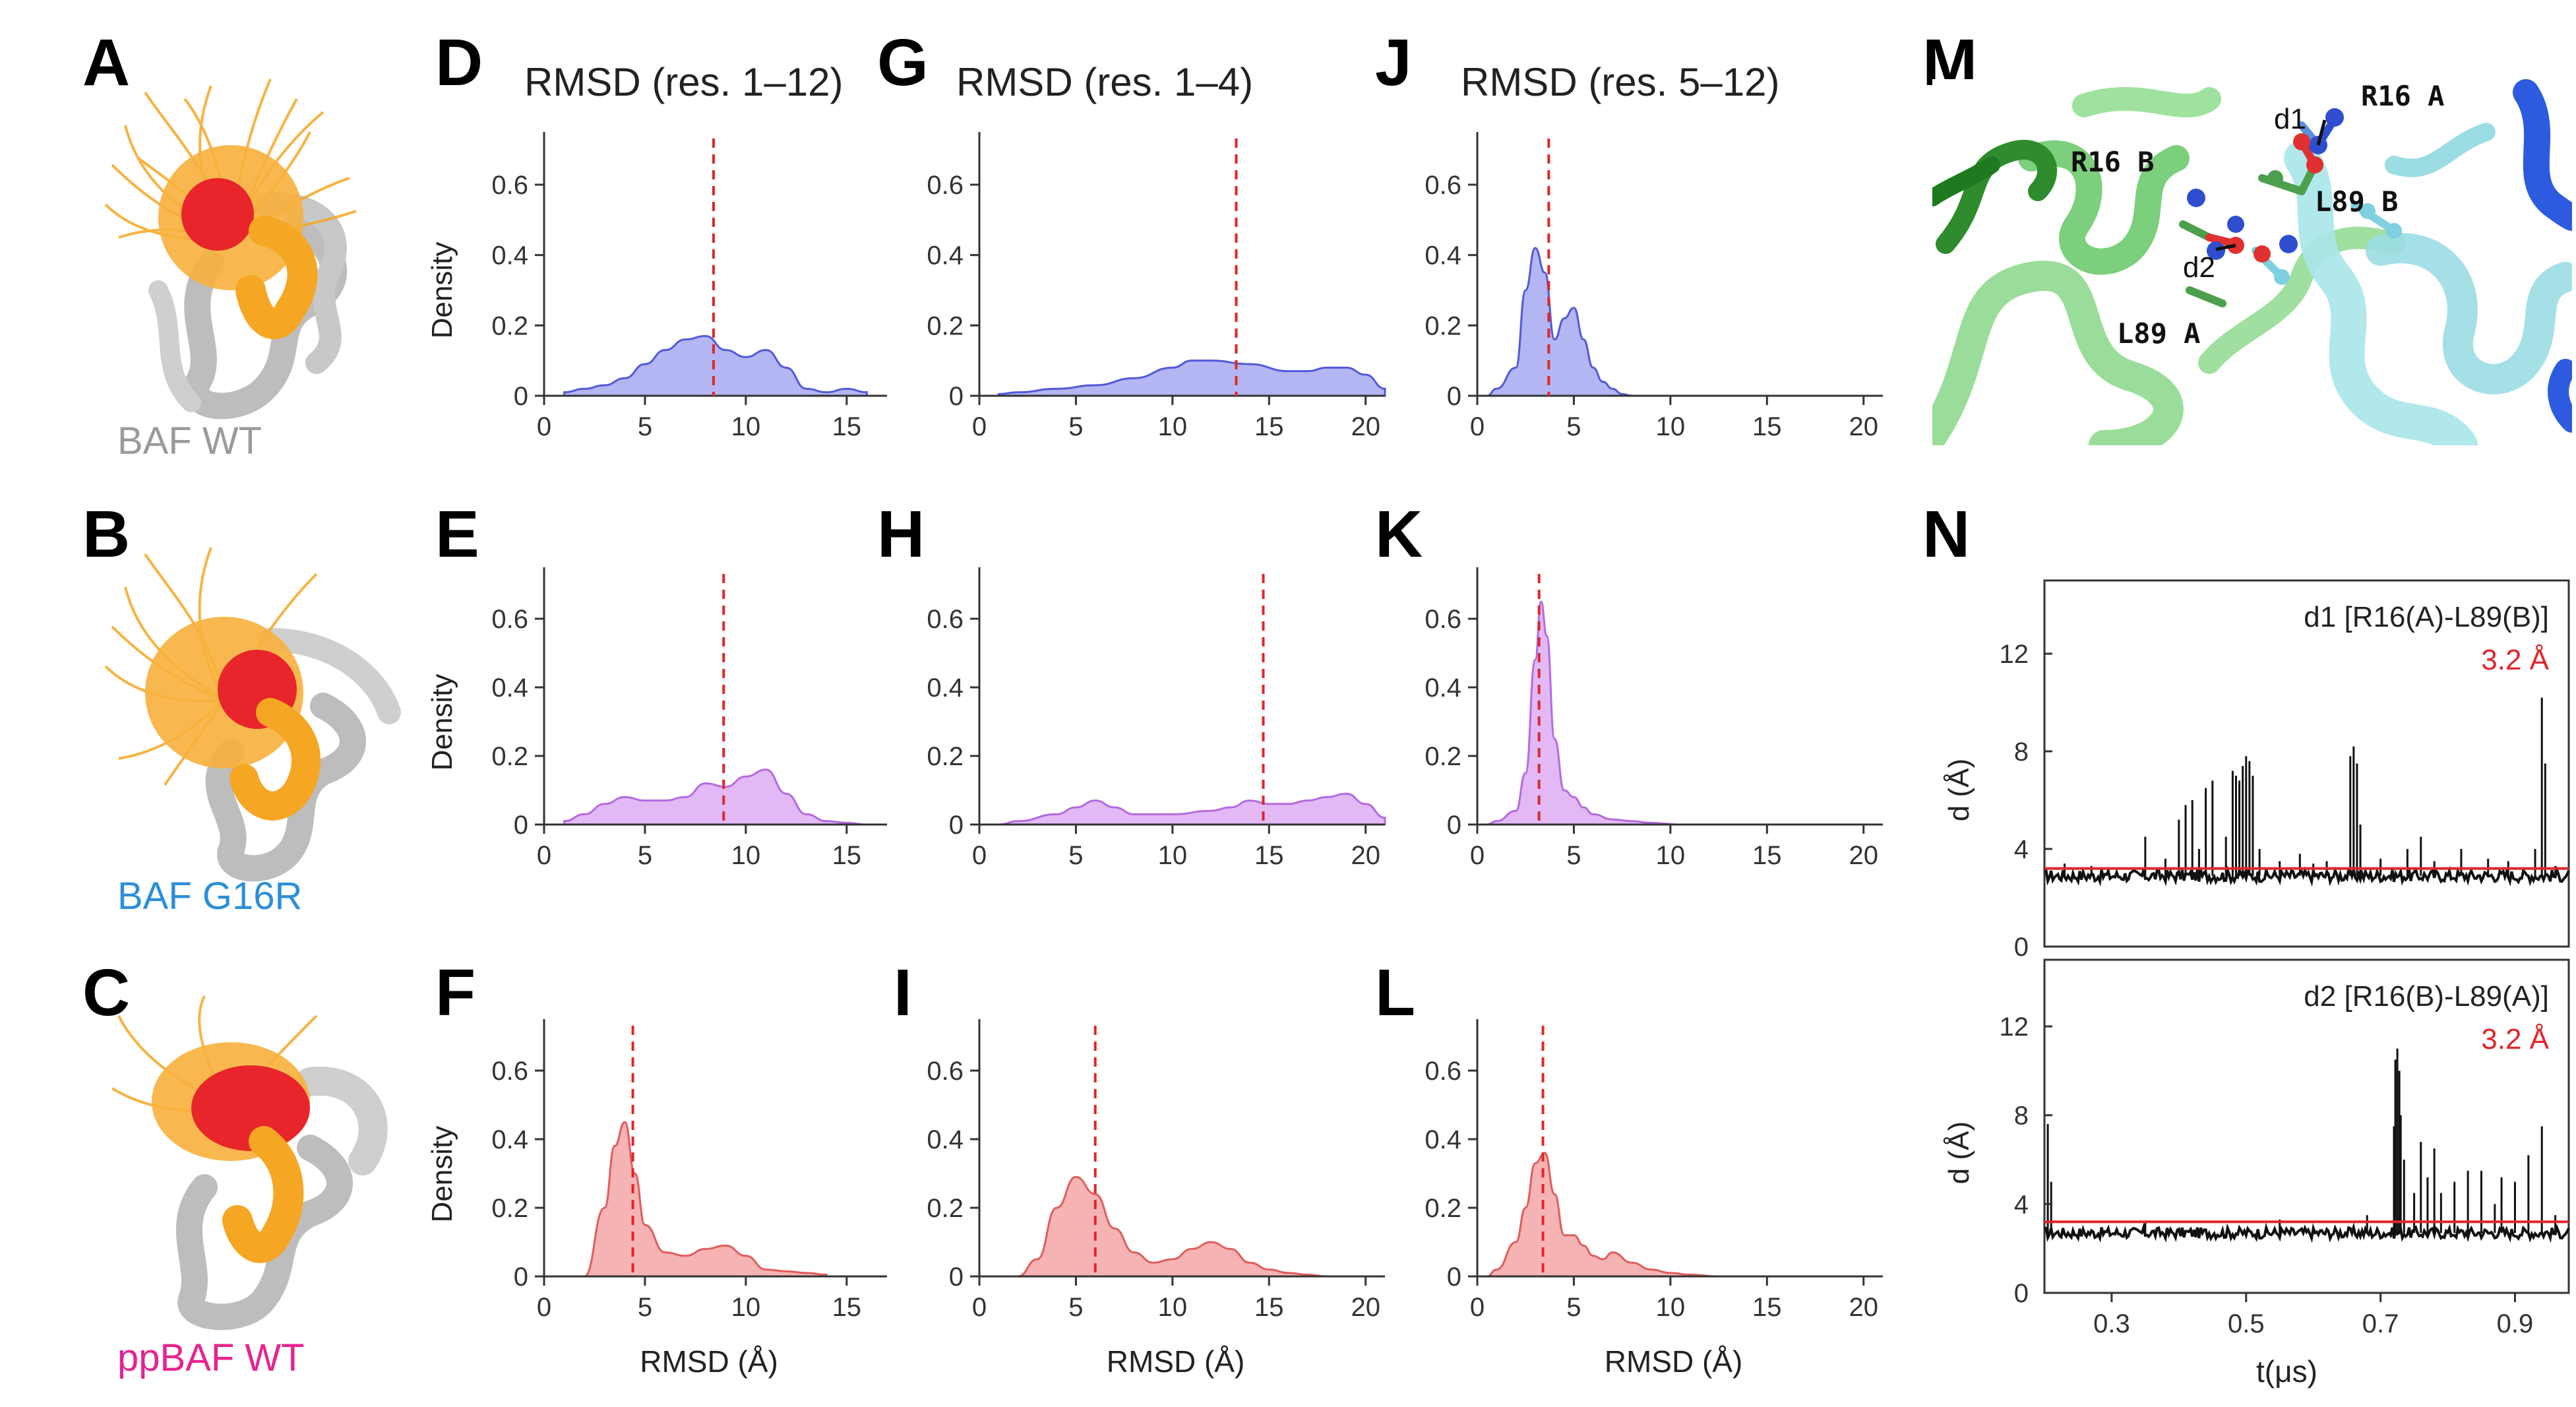  Describe the element at coordinates (2307, 1232) in the screenshot. I see `series-line-d2` at that location.